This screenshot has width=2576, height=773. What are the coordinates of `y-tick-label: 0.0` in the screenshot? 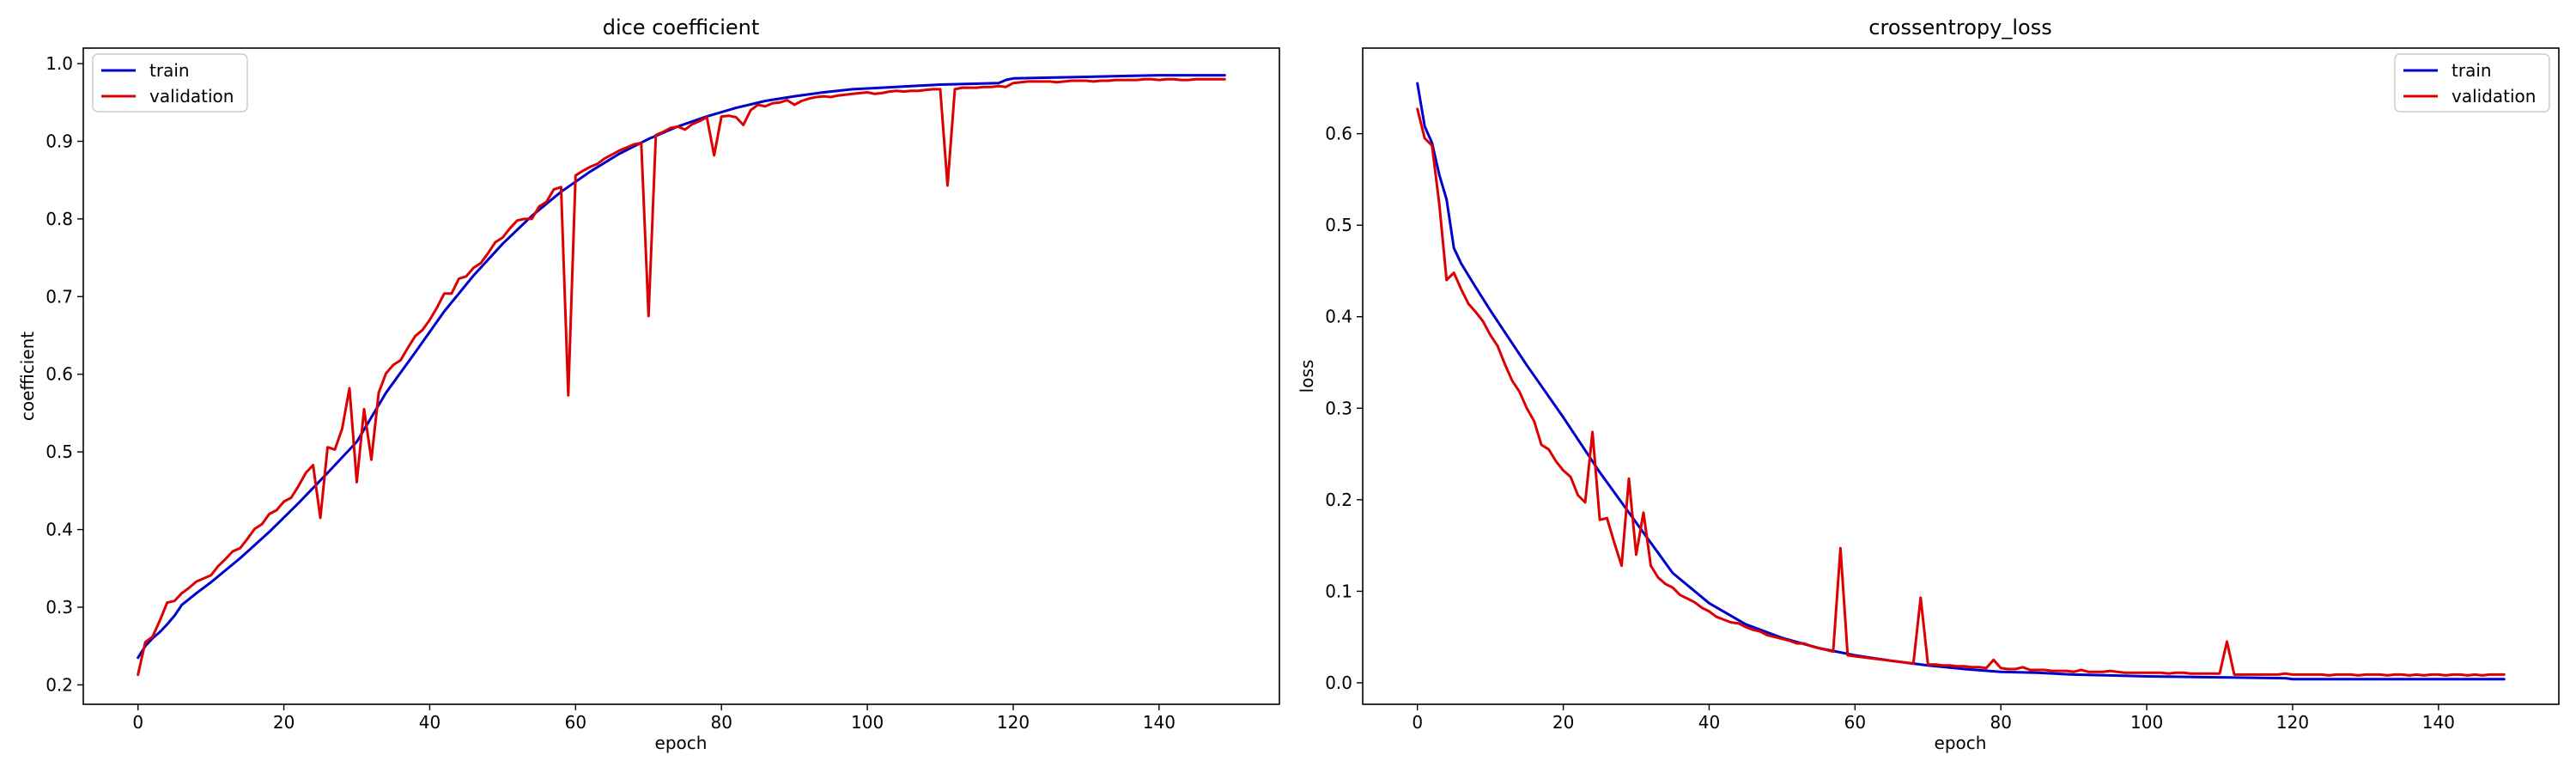 It's located at (1338, 683).